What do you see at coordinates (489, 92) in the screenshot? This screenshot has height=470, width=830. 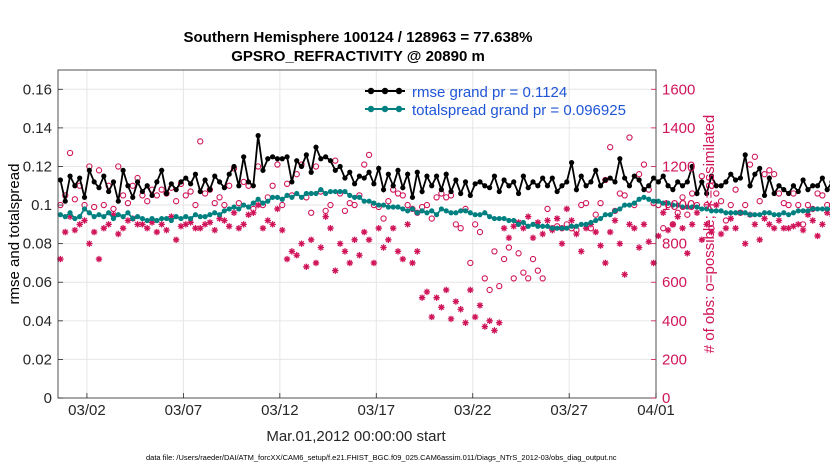 I see `legend-rmse-label: rmse grand pr = 0.1124` at bounding box center [489, 92].